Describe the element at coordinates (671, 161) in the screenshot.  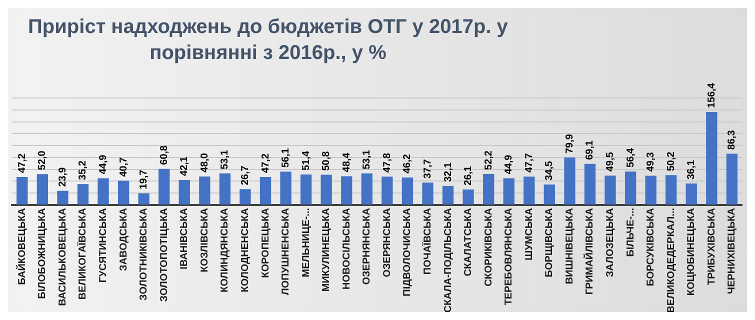
I see `data-label: 50,2` at that location.